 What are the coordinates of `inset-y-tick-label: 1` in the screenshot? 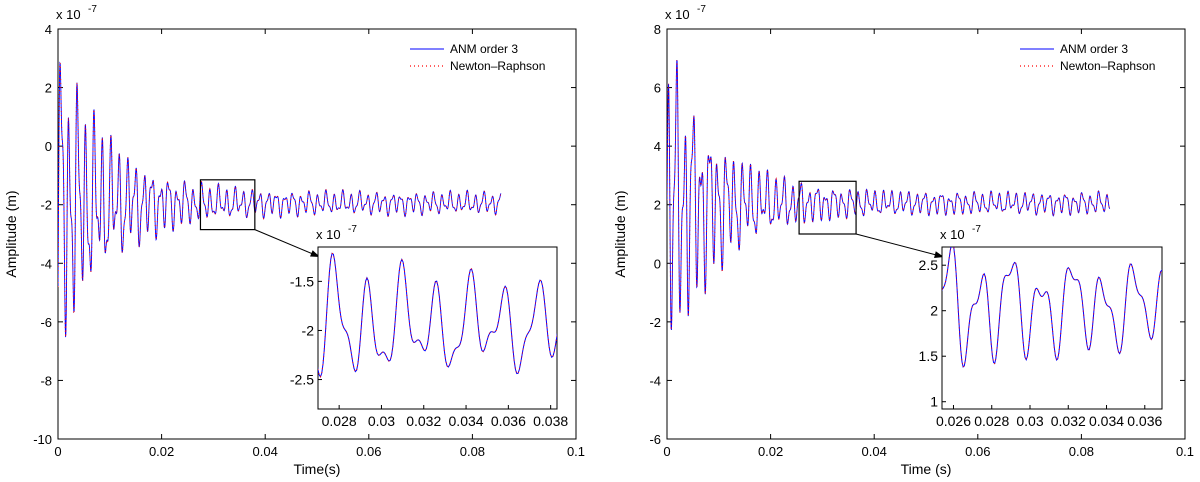 It's located at (934, 402).